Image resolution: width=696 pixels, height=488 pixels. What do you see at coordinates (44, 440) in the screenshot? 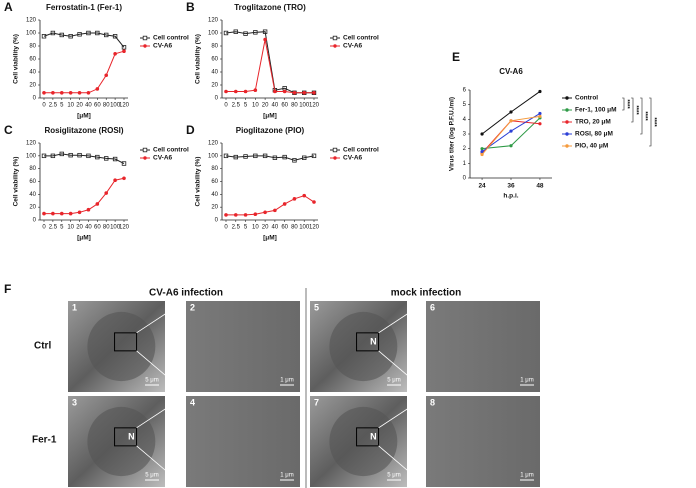
I see `row-label: Fer-1` at bounding box center [44, 440].